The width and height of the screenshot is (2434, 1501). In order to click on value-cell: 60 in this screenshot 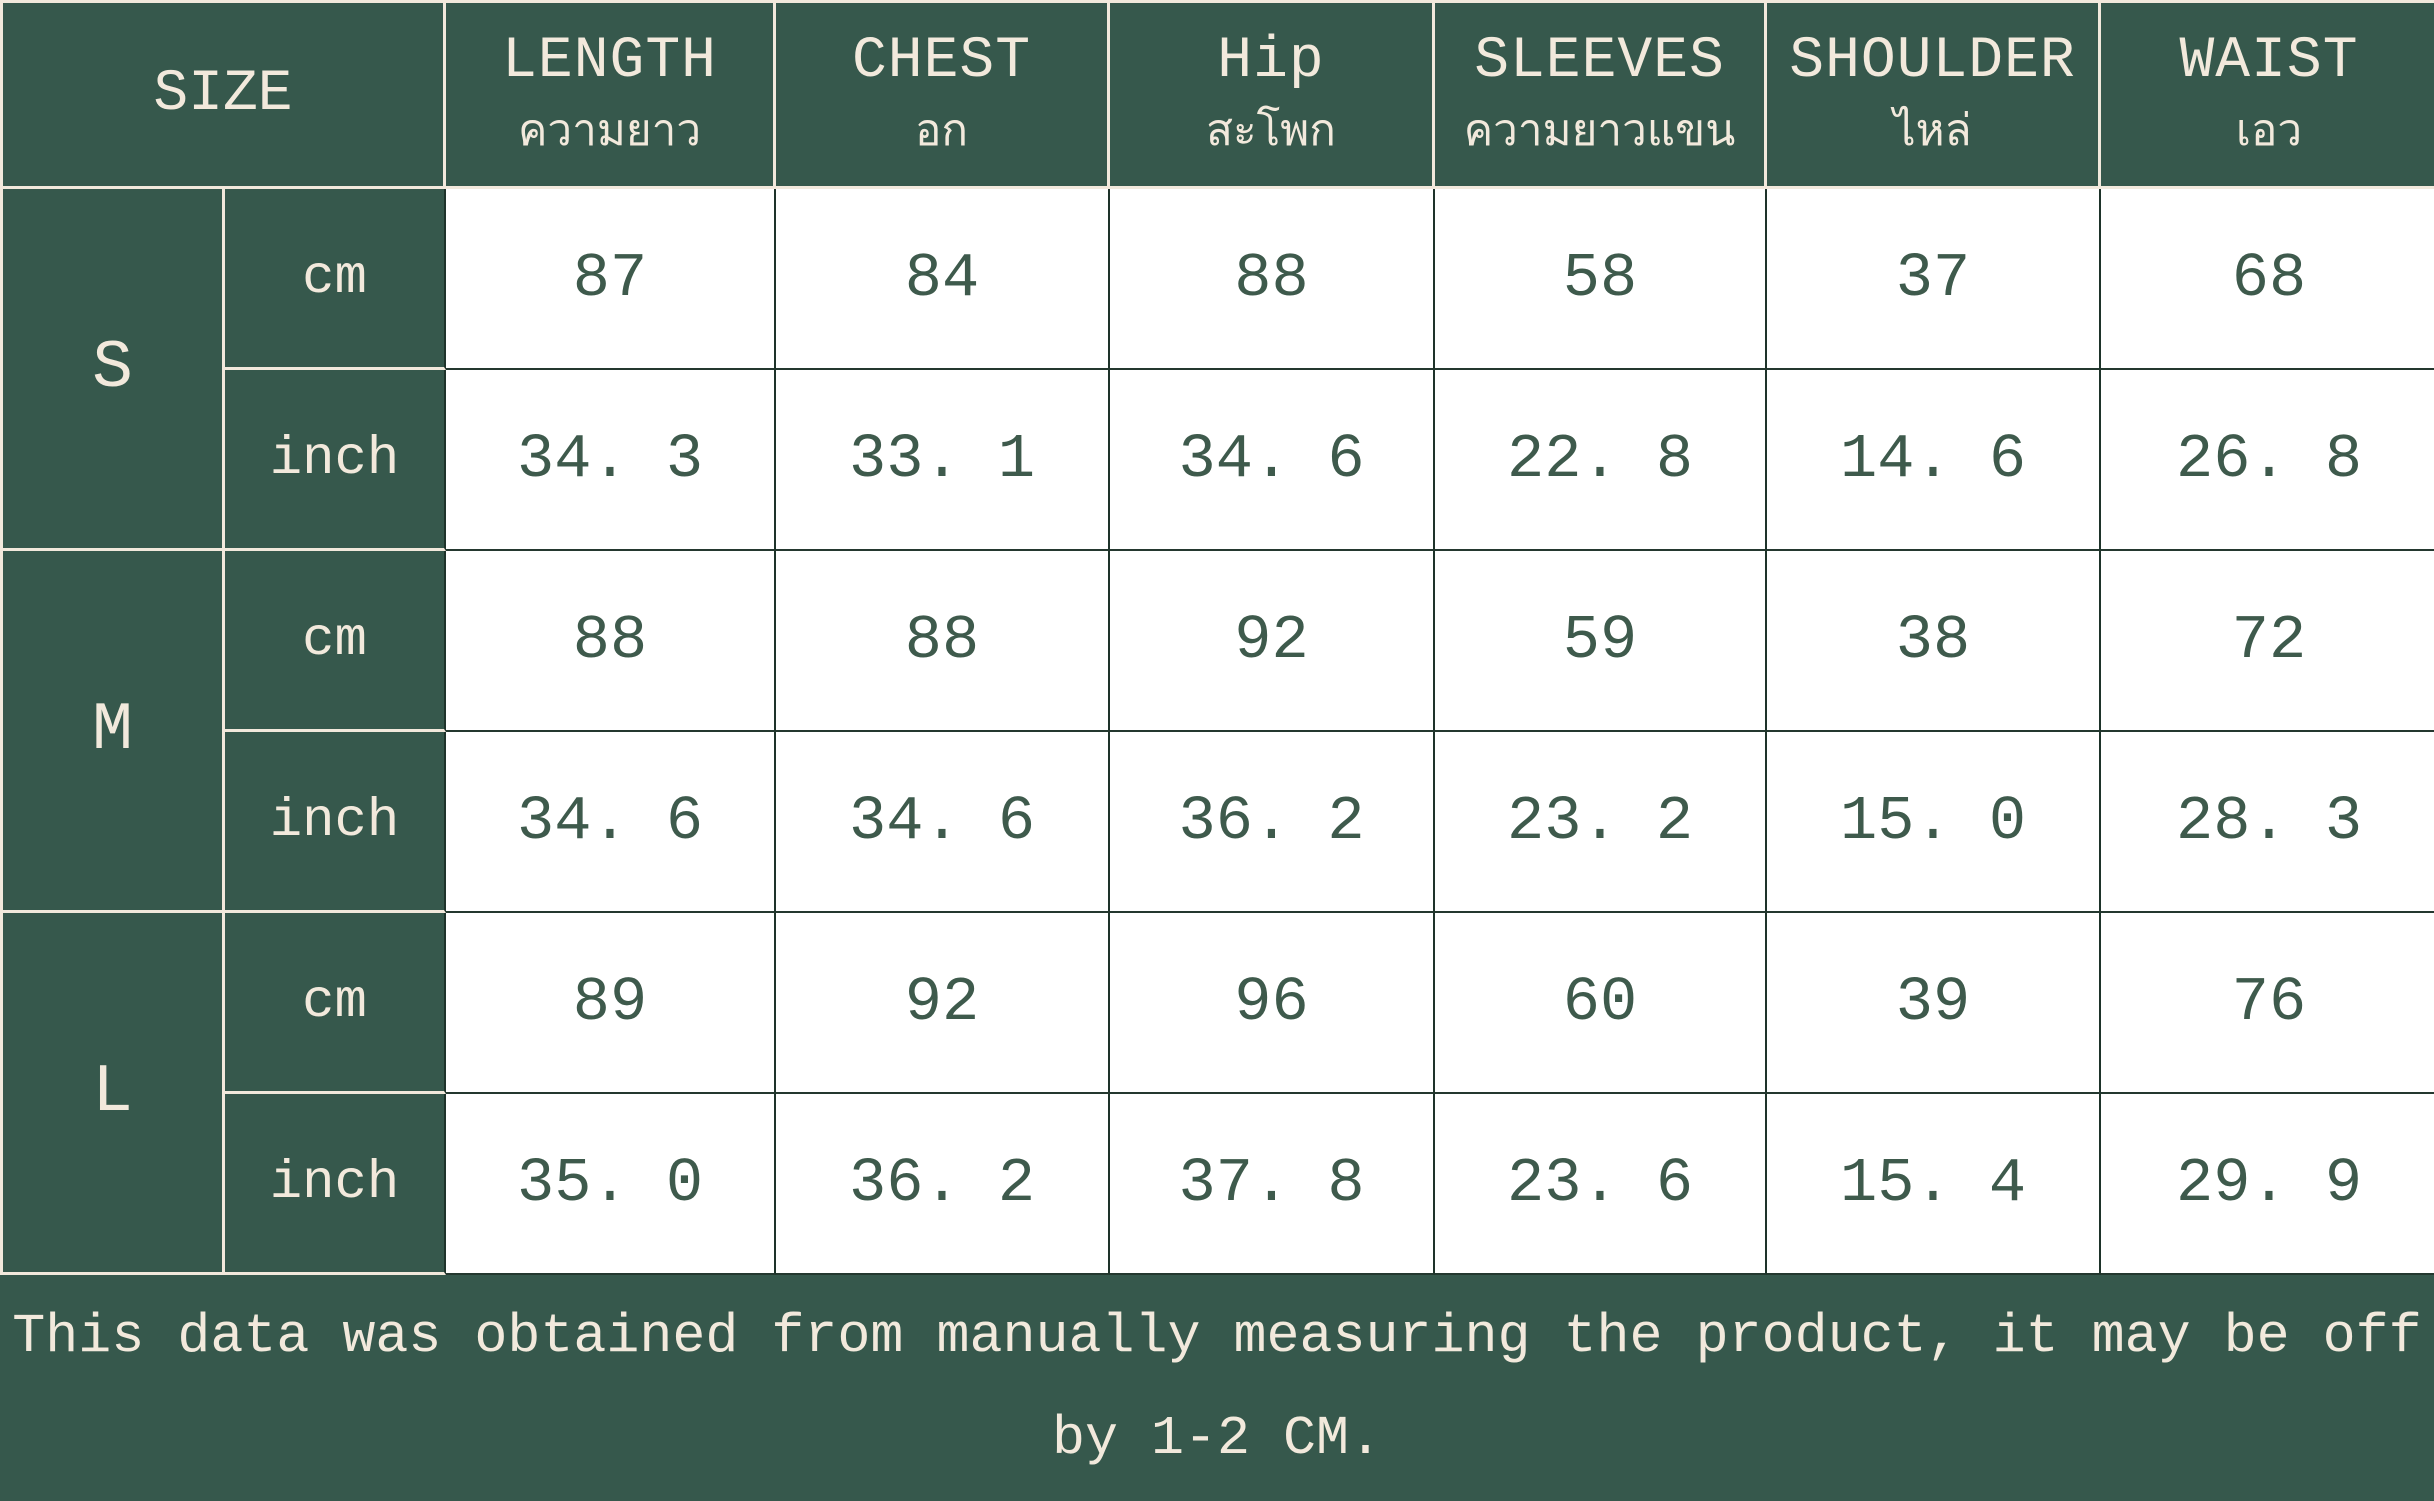, I will do `click(1601, 1003)`.